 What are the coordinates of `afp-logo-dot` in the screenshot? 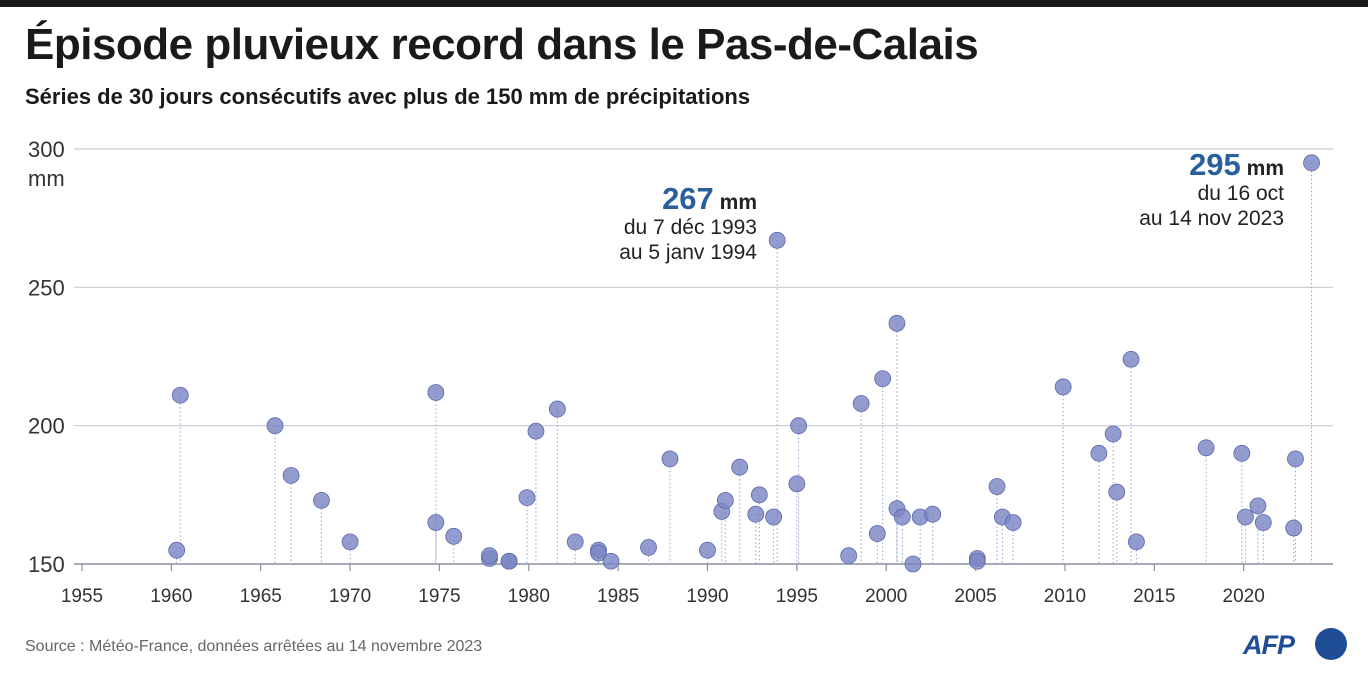 It's located at (1331, 644).